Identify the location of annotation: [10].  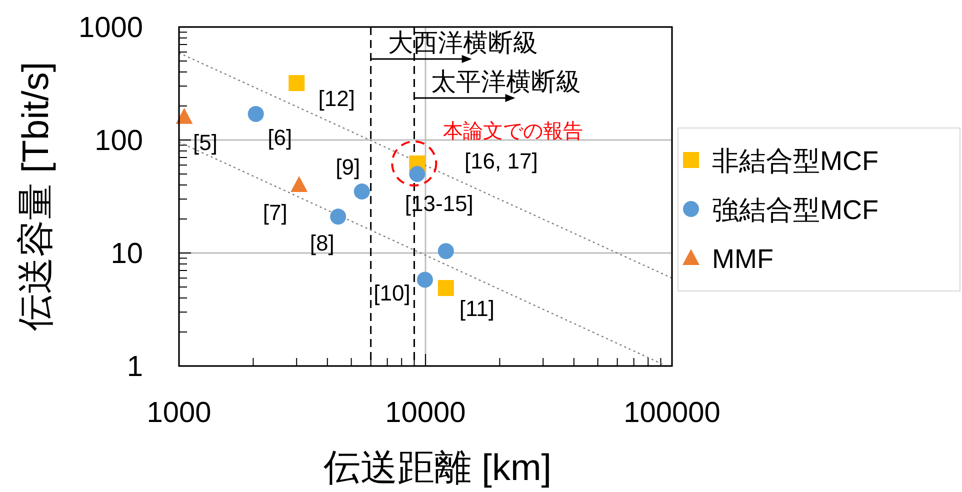
(392, 293).